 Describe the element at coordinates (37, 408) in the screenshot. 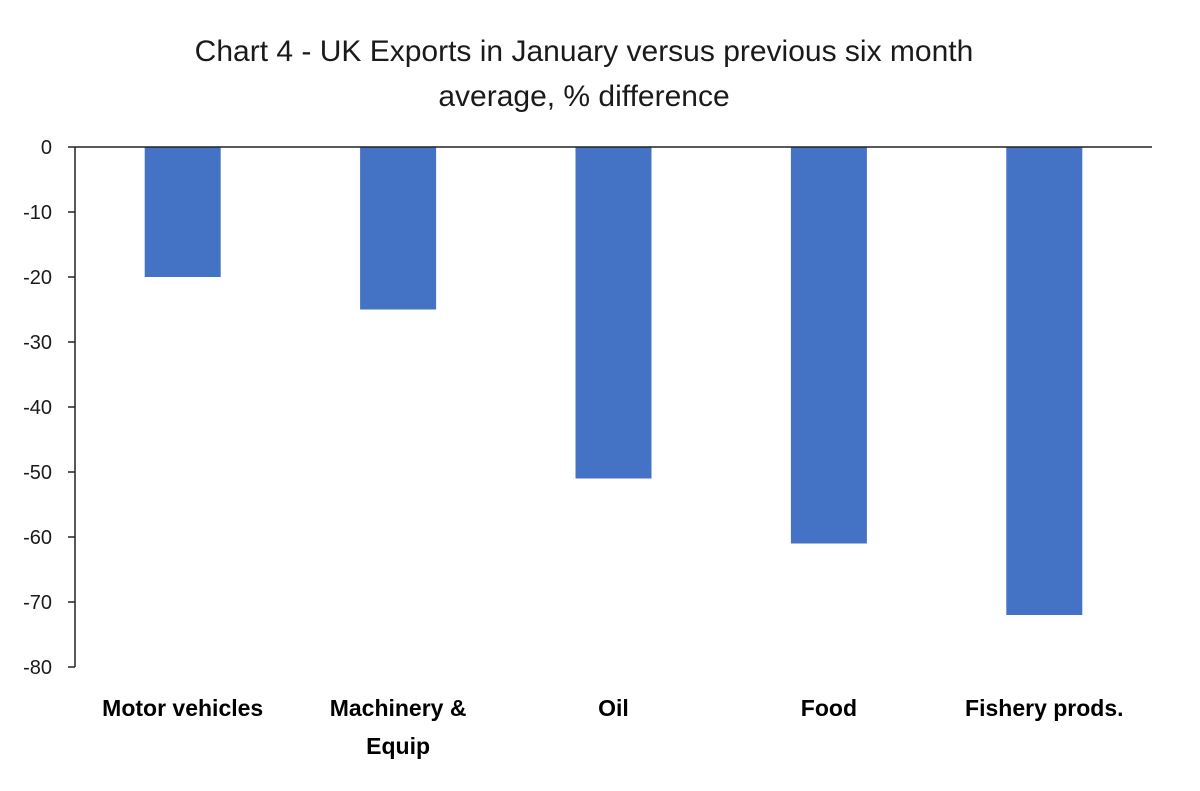

I see `y-tick-label: -40` at that location.